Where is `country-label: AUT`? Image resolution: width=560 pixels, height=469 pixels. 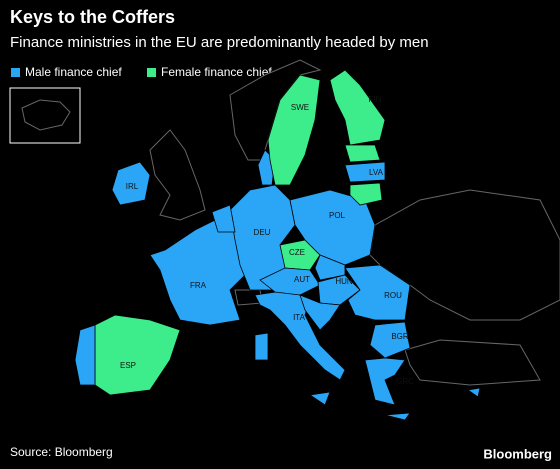 country-label: AUT is located at coordinates (302, 279).